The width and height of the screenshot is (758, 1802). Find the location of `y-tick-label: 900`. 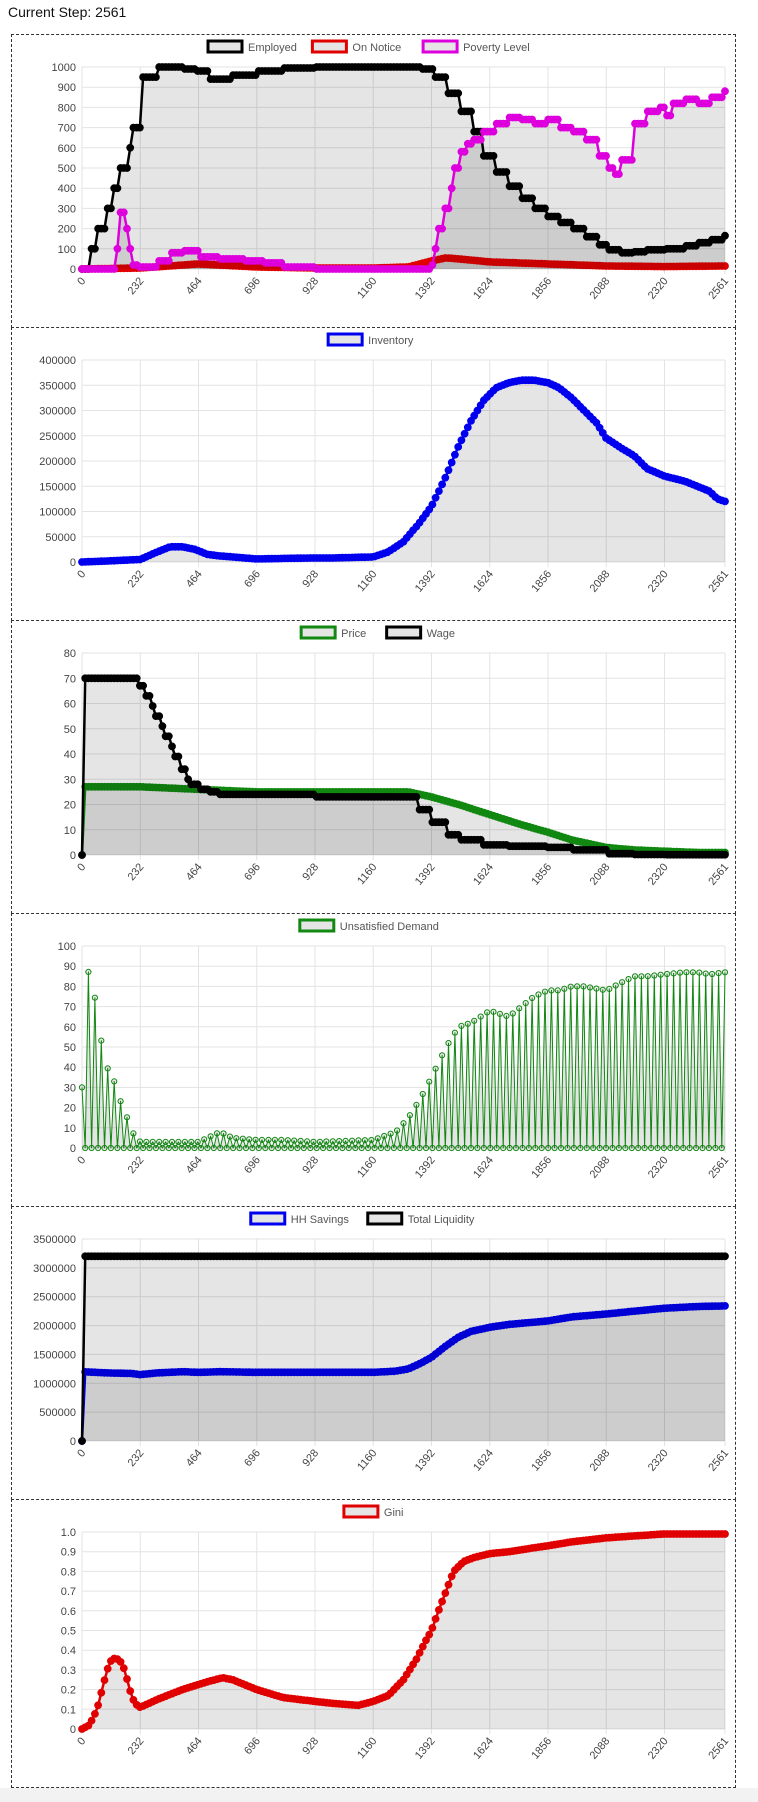

y-tick-label: 900 is located at coordinates (67, 88).